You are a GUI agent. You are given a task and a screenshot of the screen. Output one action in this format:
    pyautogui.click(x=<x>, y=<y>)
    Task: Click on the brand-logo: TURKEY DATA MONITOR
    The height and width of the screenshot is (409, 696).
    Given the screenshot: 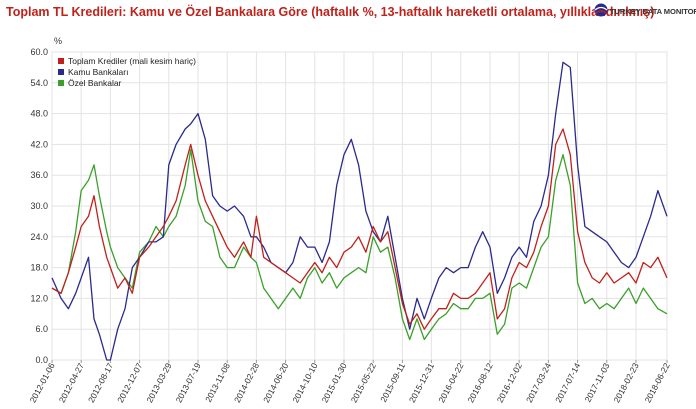 What is the action you would take?
    pyautogui.click(x=645, y=11)
    